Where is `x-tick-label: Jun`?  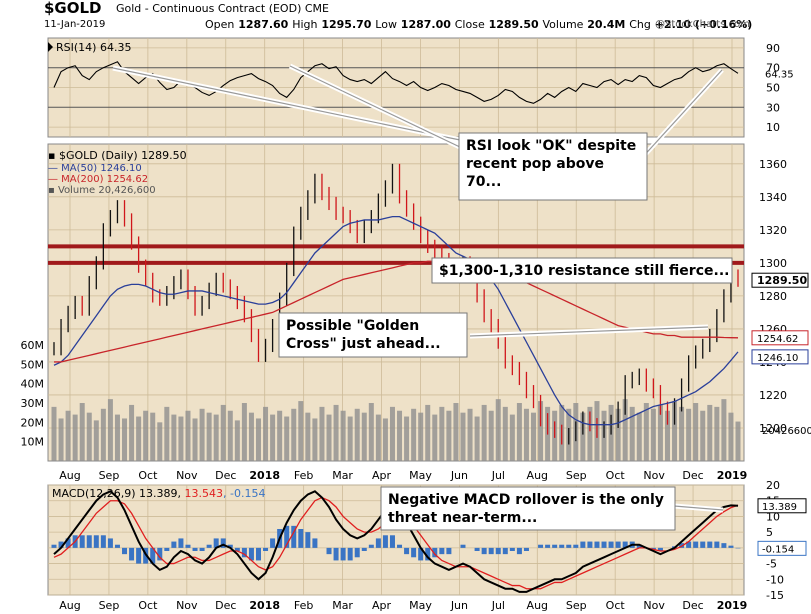 x-tick-label: Jun is located at coordinates (459, 475).